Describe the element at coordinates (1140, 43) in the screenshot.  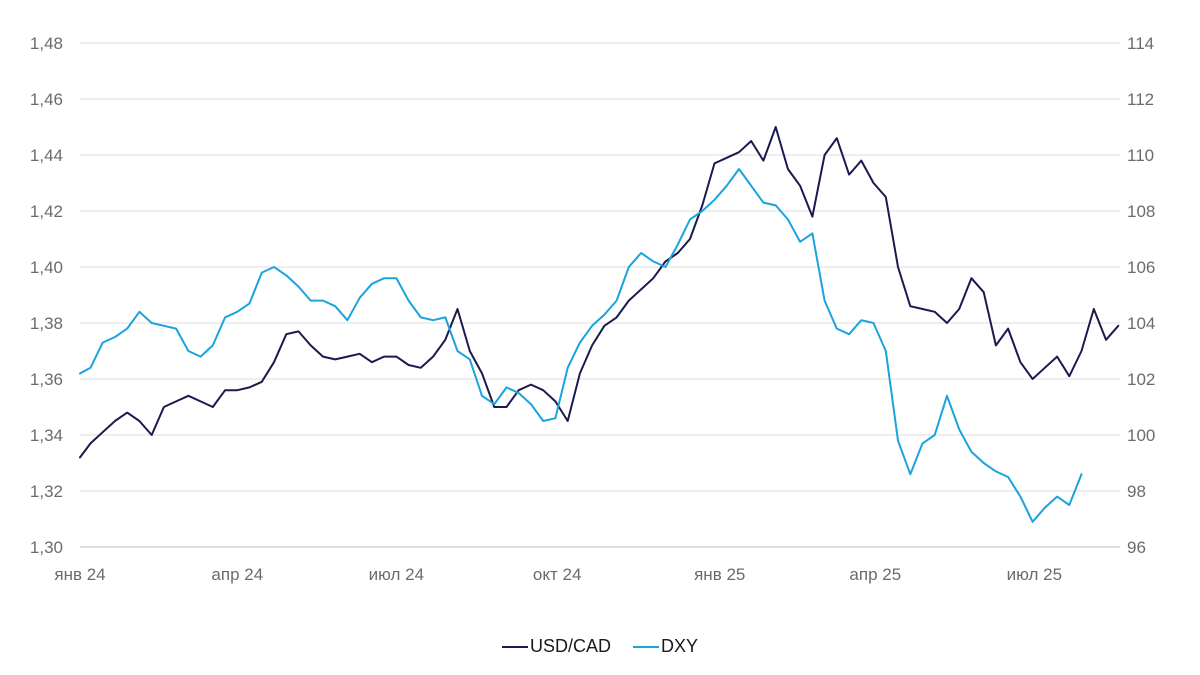
I see `y-right-tick-label: 114` at that location.